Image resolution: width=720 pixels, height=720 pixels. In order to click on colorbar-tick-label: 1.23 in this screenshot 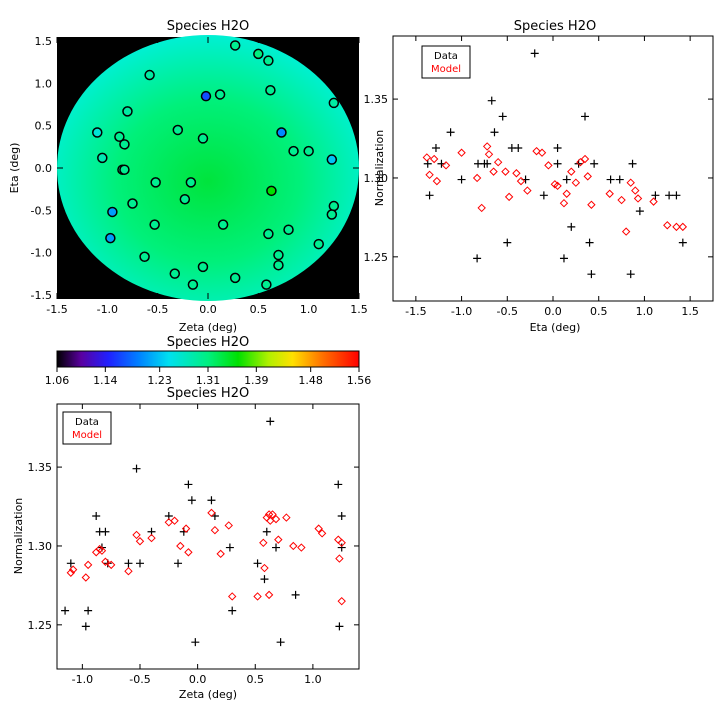, I will do `click(159, 380)`.